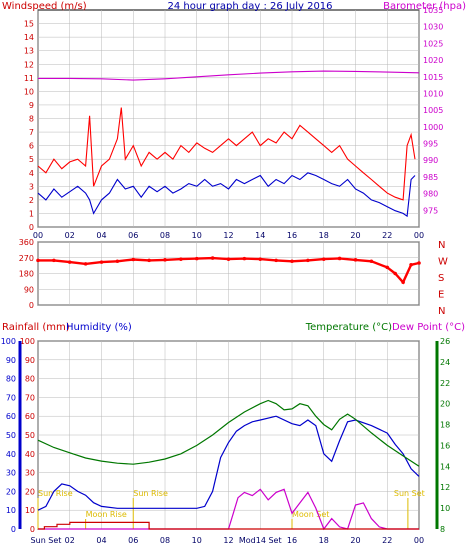  I want to click on temp-x-tick-label: 06, so click(133, 540).